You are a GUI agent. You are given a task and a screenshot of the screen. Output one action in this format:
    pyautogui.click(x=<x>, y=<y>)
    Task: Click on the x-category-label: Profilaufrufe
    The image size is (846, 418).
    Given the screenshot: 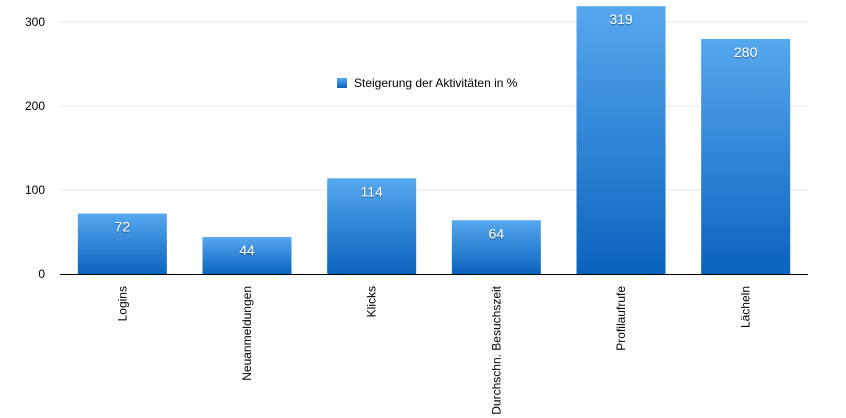 What is the action you would take?
    pyautogui.click(x=621, y=318)
    